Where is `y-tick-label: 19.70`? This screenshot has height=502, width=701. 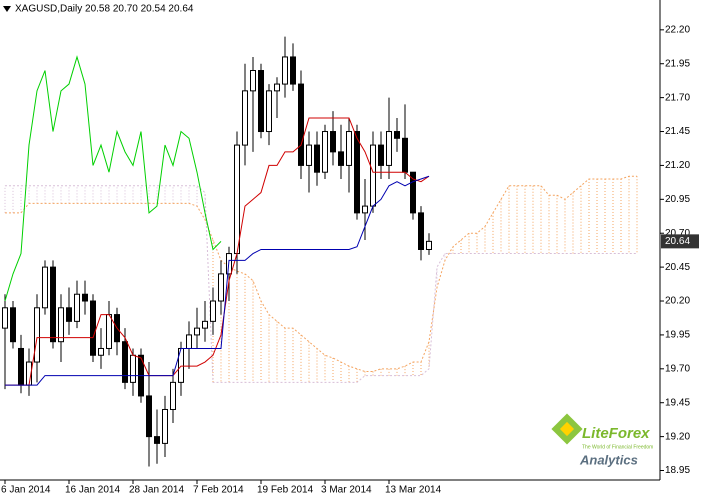
y-tick-label: 19.70 is located at coordinates (677, 368).